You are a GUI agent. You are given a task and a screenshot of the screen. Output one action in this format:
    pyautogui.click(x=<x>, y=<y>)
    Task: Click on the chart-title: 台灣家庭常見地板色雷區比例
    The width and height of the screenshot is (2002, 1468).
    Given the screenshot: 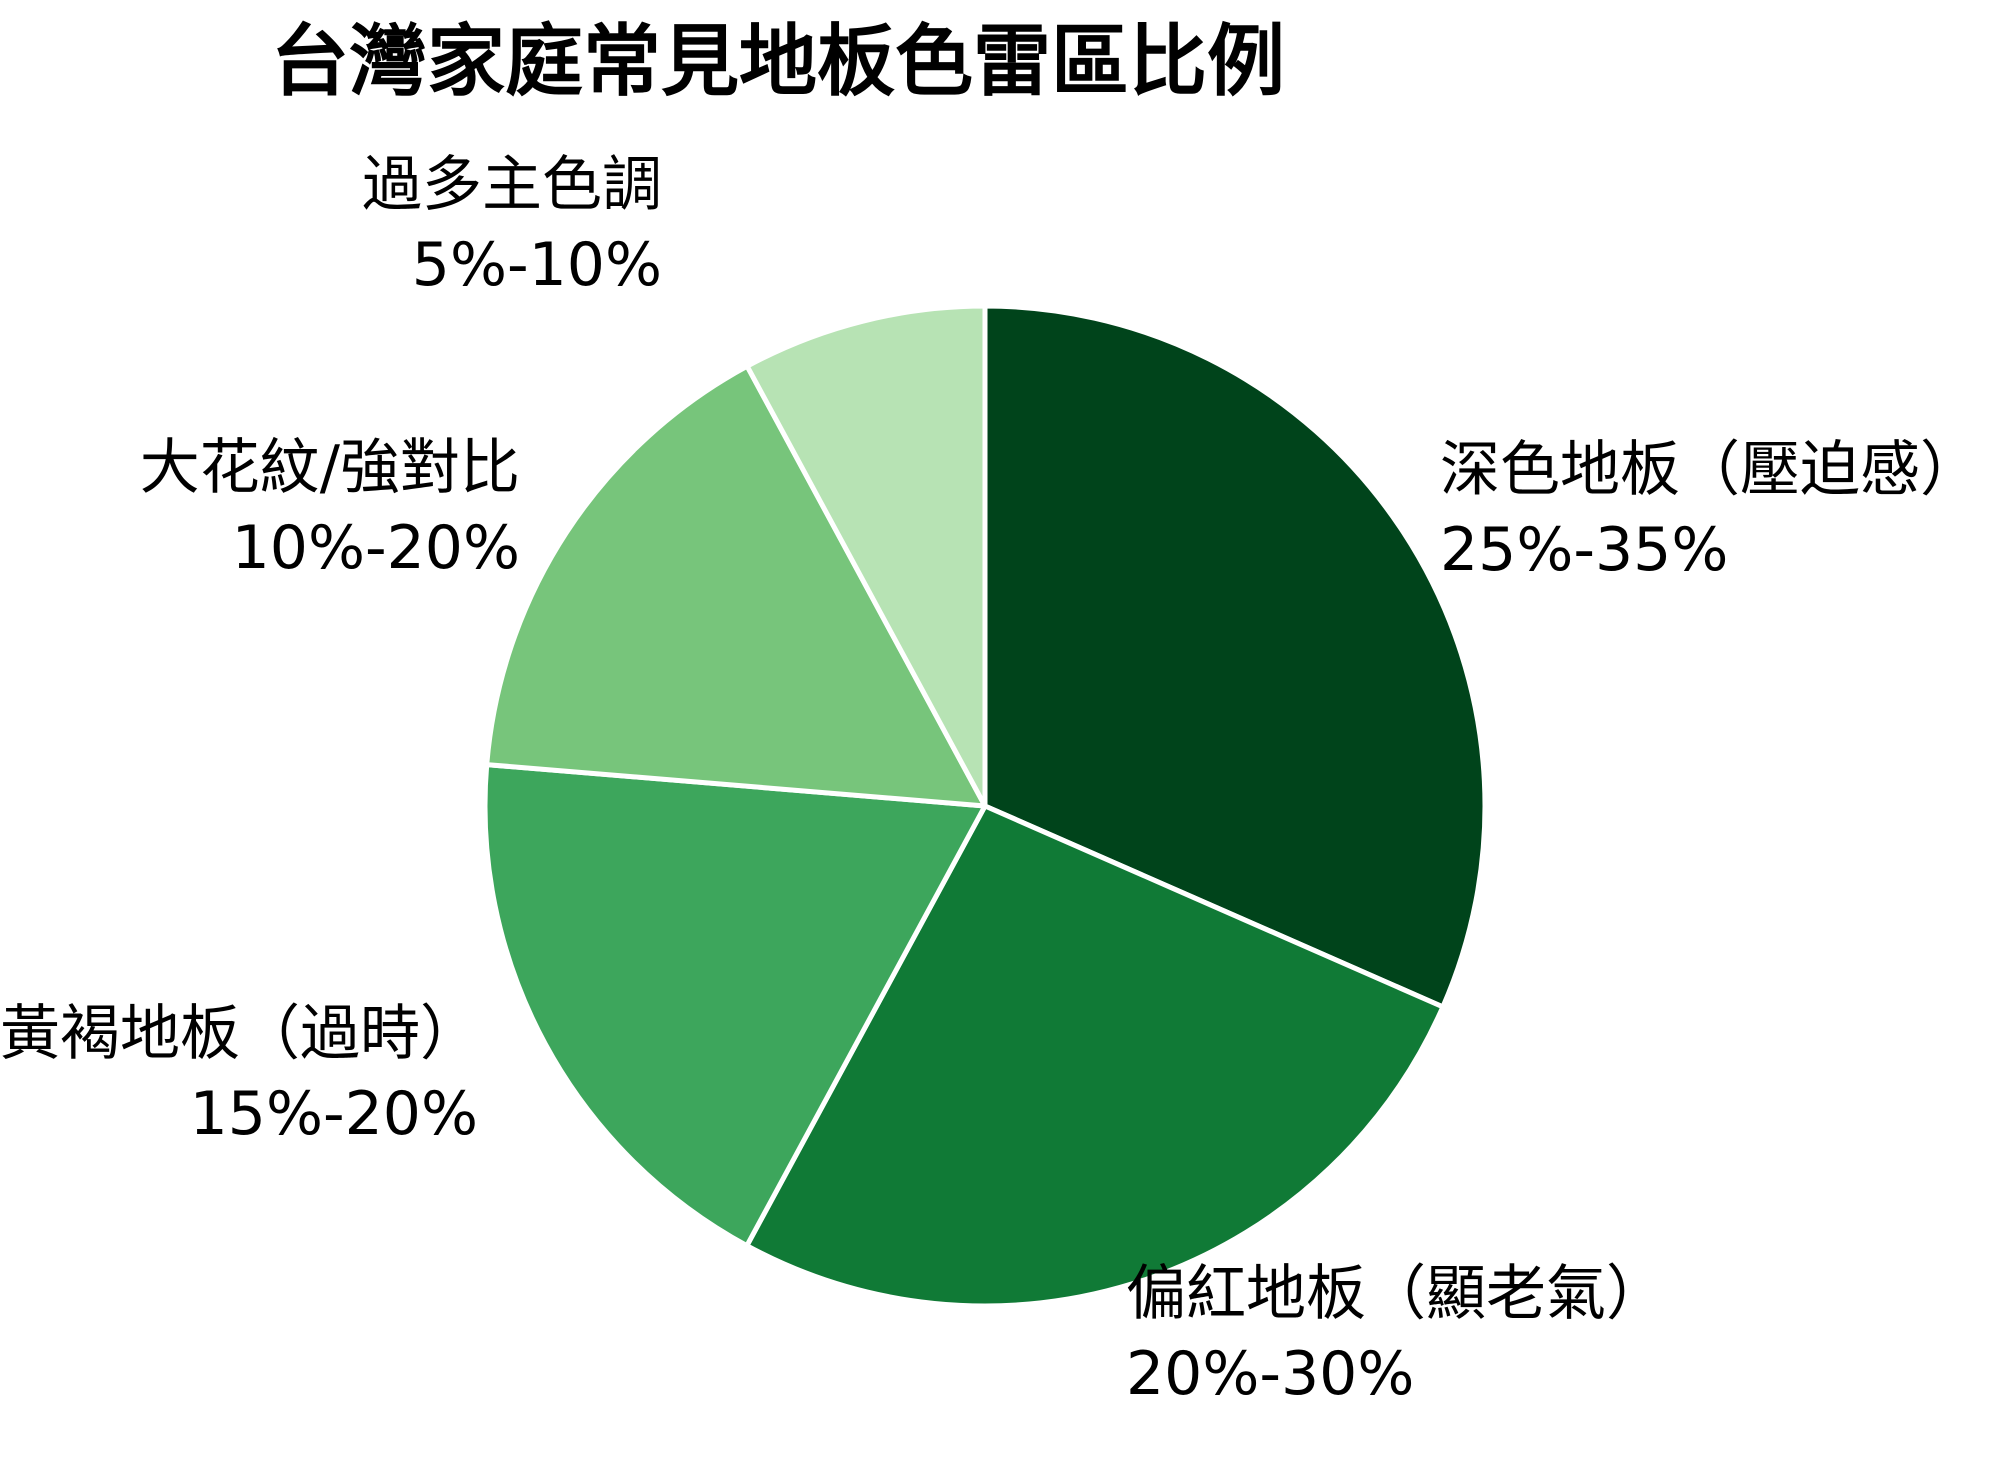 What is the action you would take?
    pyautogui.click(x=777, y=62)
    